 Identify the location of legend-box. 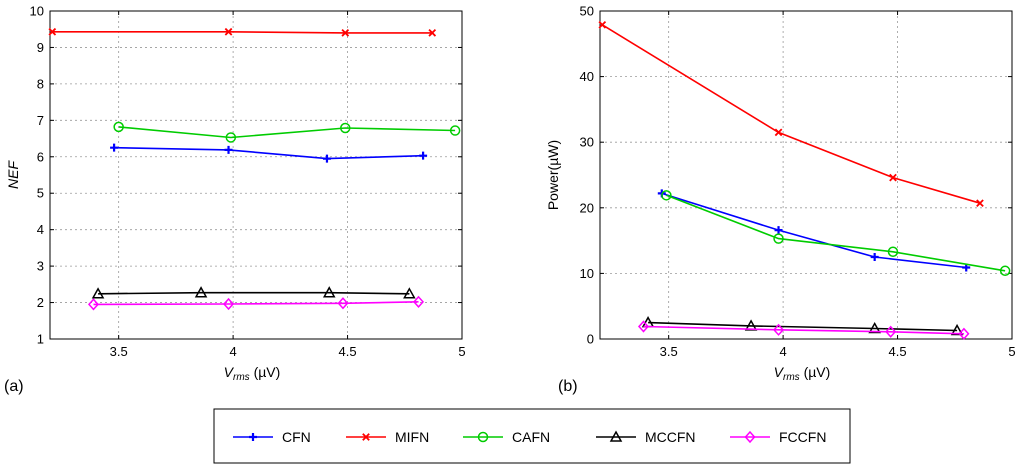
(532, 436).